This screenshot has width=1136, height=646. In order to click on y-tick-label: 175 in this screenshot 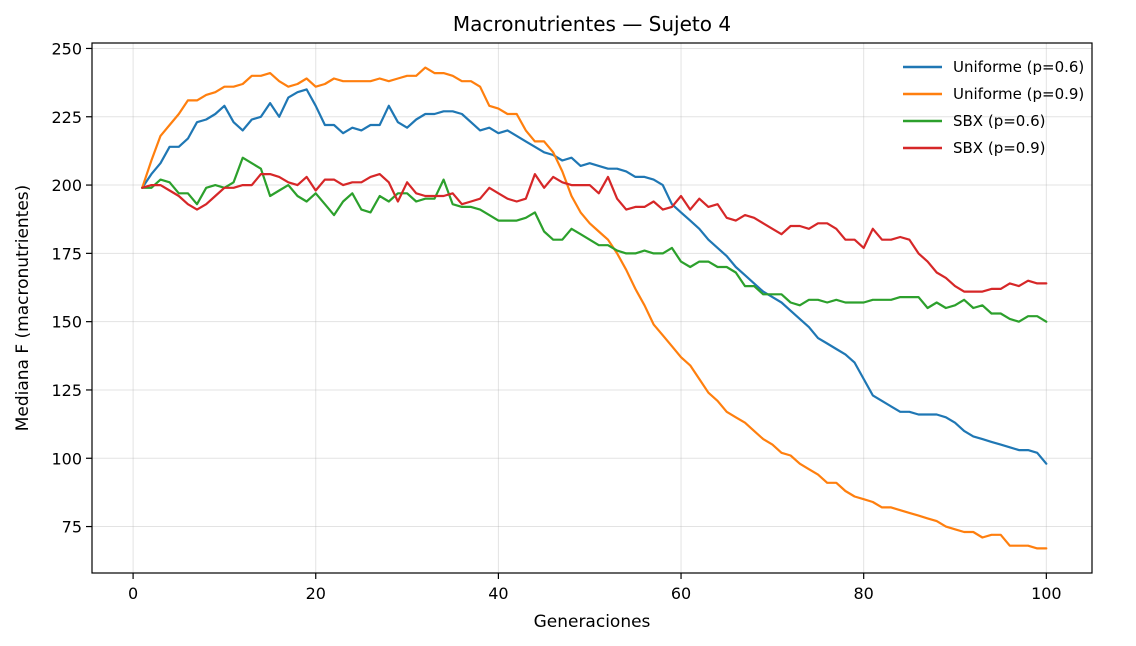, I will do `click(66, 253)`.